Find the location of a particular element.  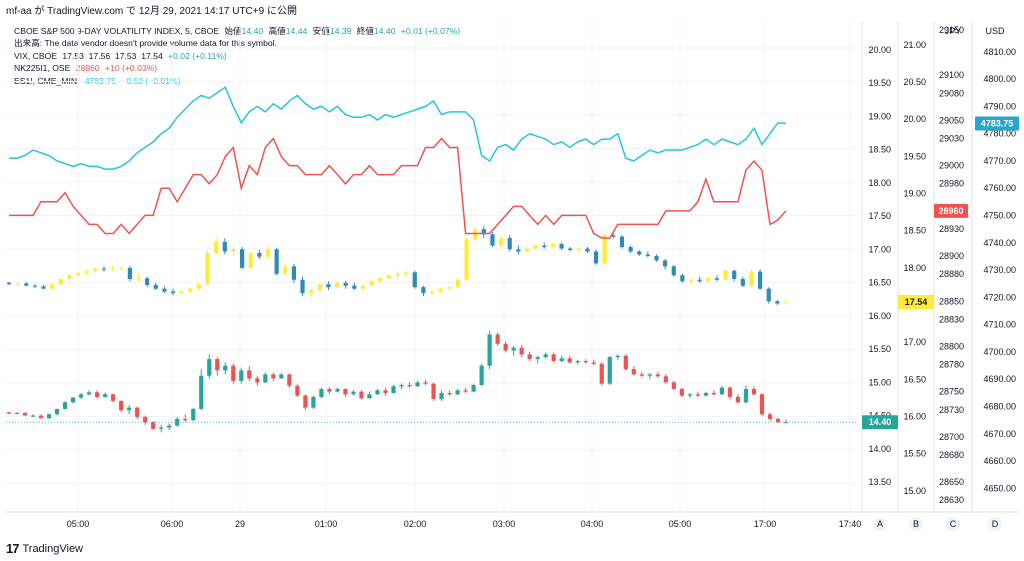

vix-label: VIX, CBOE is located at coordinates (35, 55).